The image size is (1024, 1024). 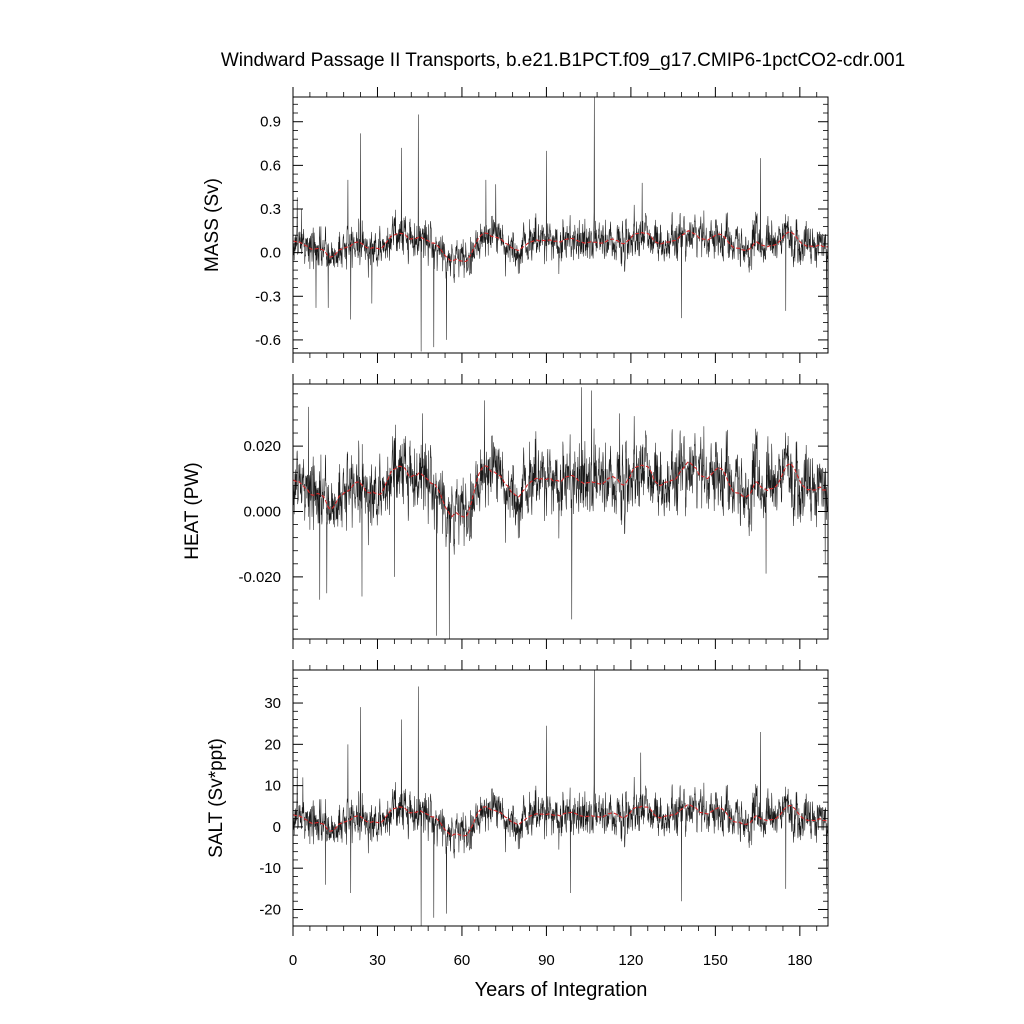 What do you see at coordinates (272, 703) in the screenshot?
I see `salt-ytick-label: 30` at bounding box center [272, 703].